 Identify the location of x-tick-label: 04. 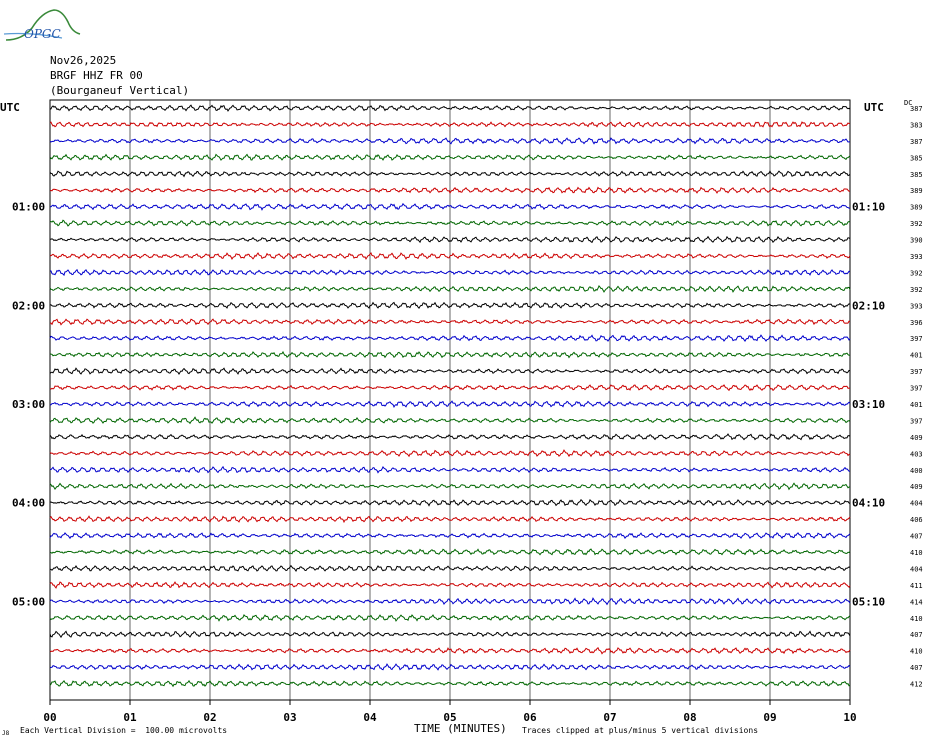
(370, 717).